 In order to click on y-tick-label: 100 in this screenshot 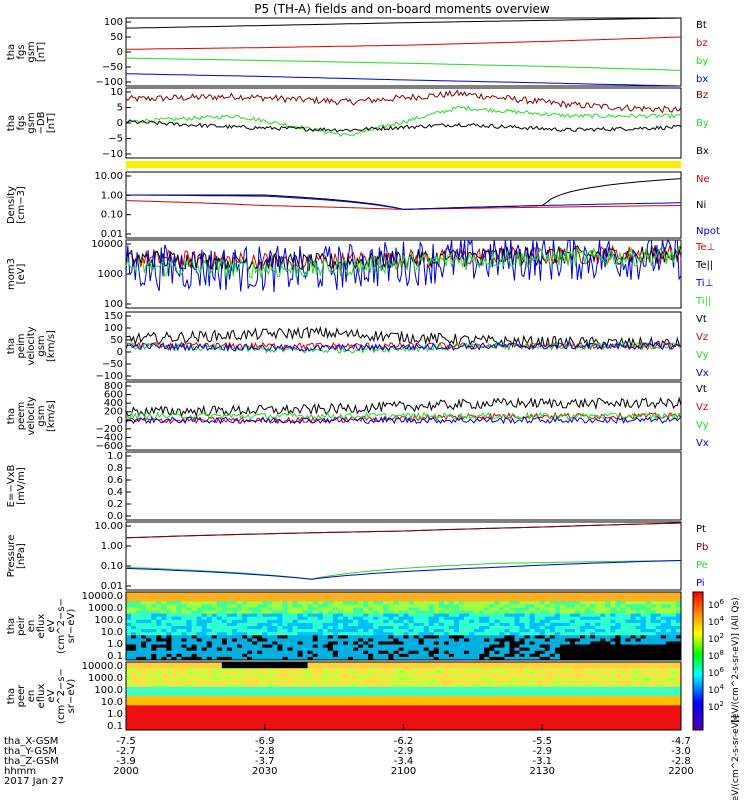, I will do `click(113, 304)`.